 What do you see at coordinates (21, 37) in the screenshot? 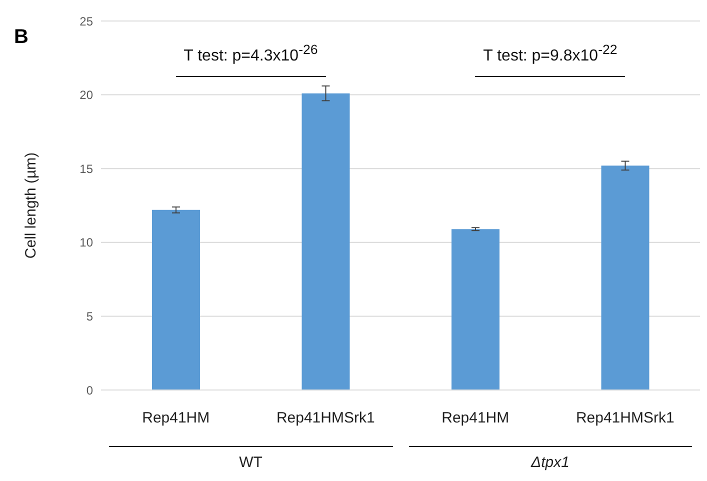
I see `text: B` at bounding box center [21, 37].